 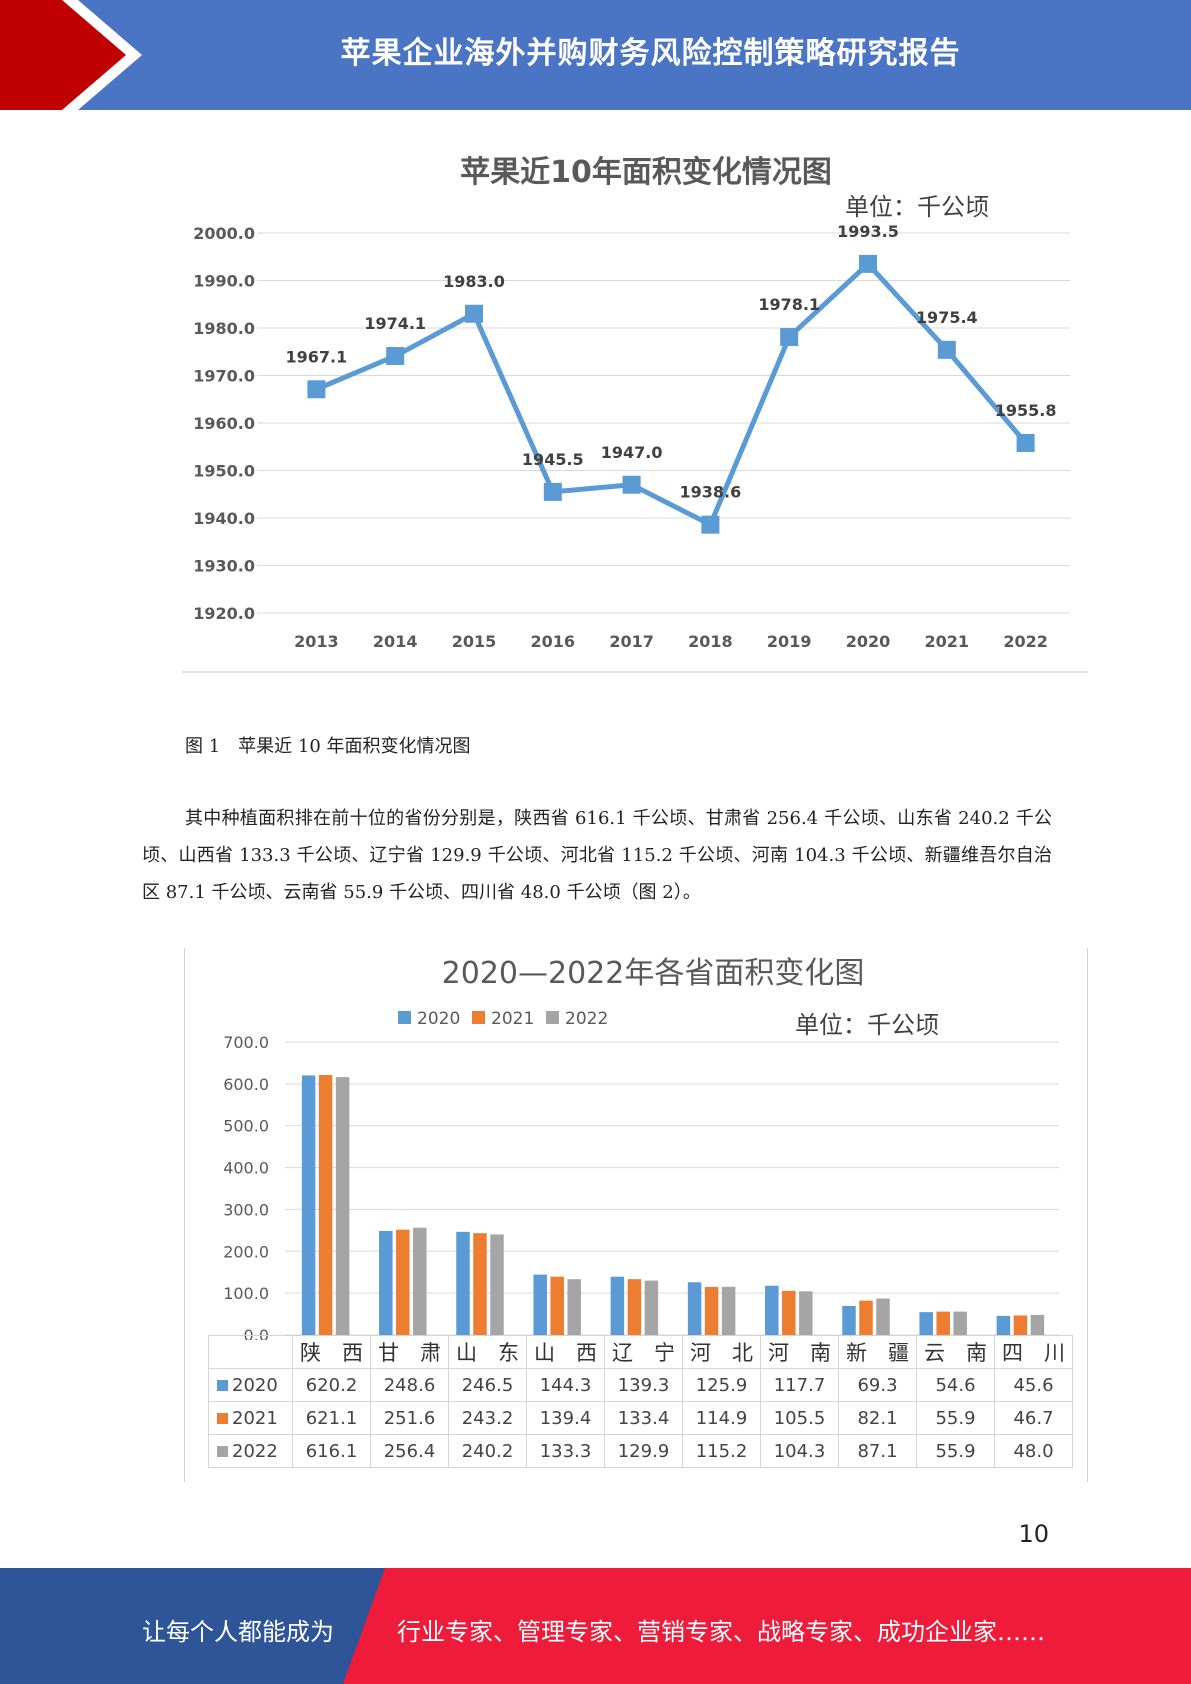 I want to click on chart1-unit-label: 单位：千公顷, so click(x=917, y=207).